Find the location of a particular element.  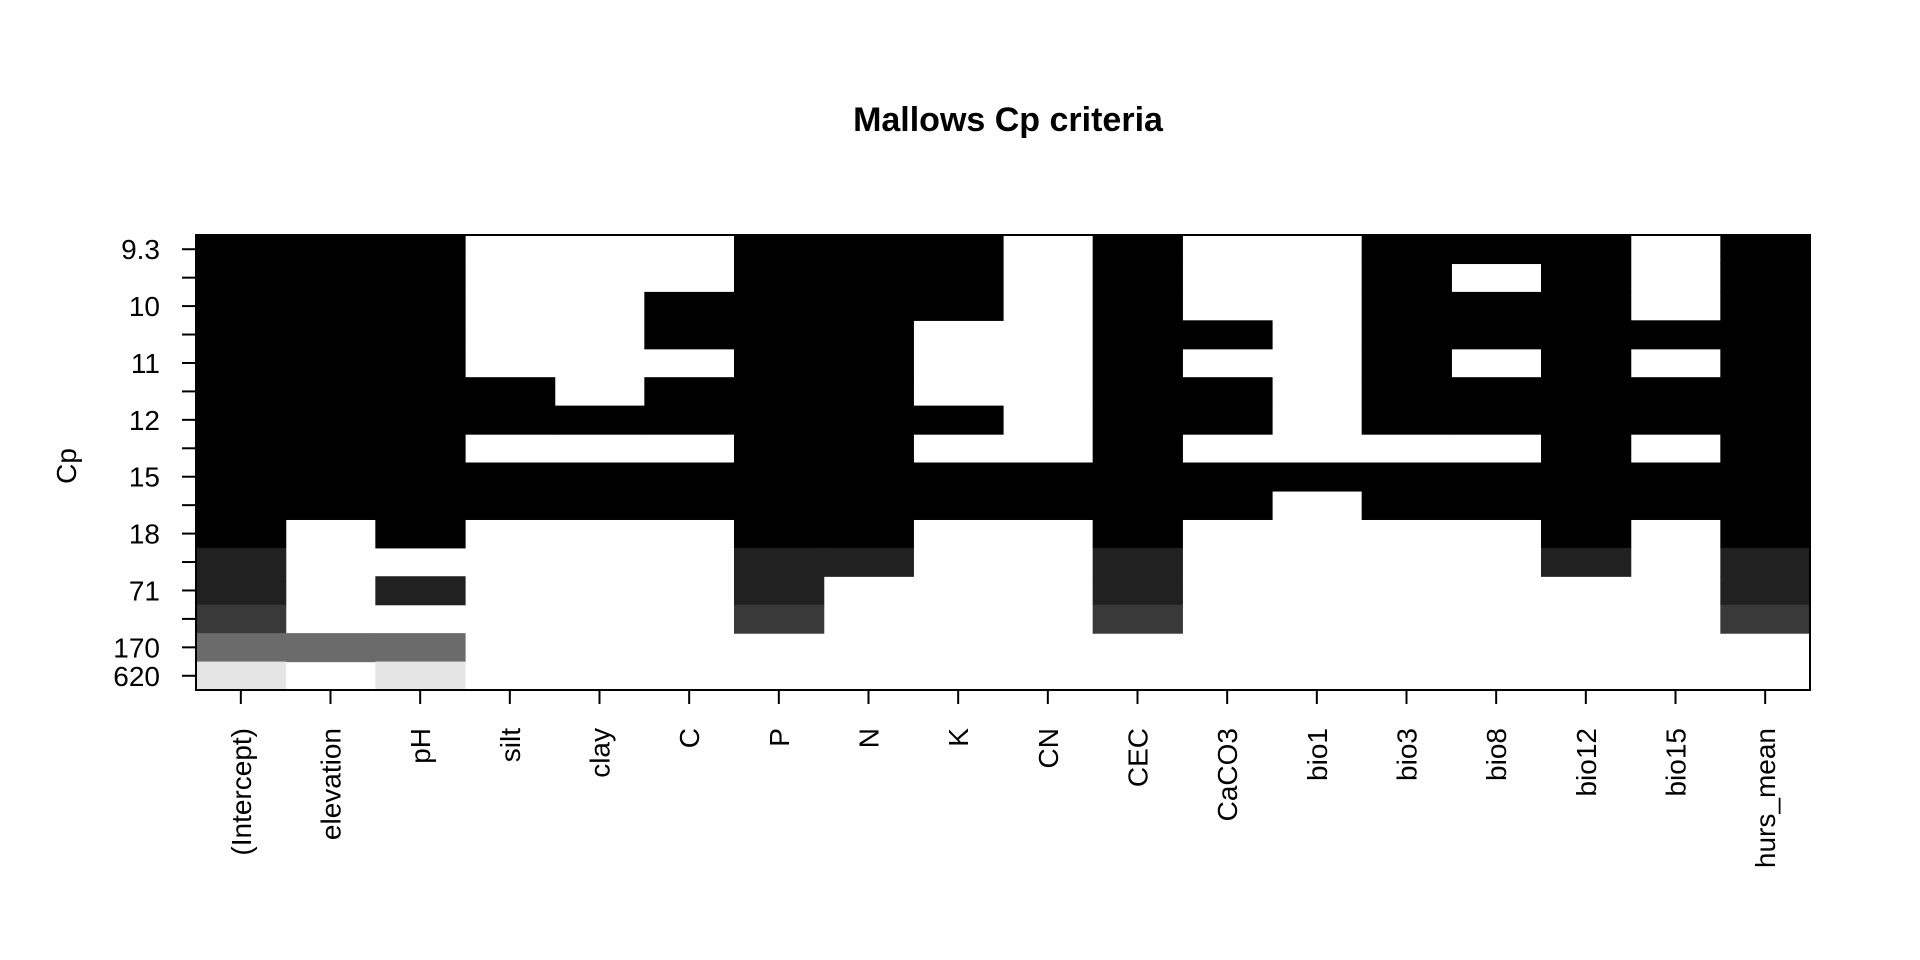

y-tick-label: 11 is located at coordinates (145, 363).